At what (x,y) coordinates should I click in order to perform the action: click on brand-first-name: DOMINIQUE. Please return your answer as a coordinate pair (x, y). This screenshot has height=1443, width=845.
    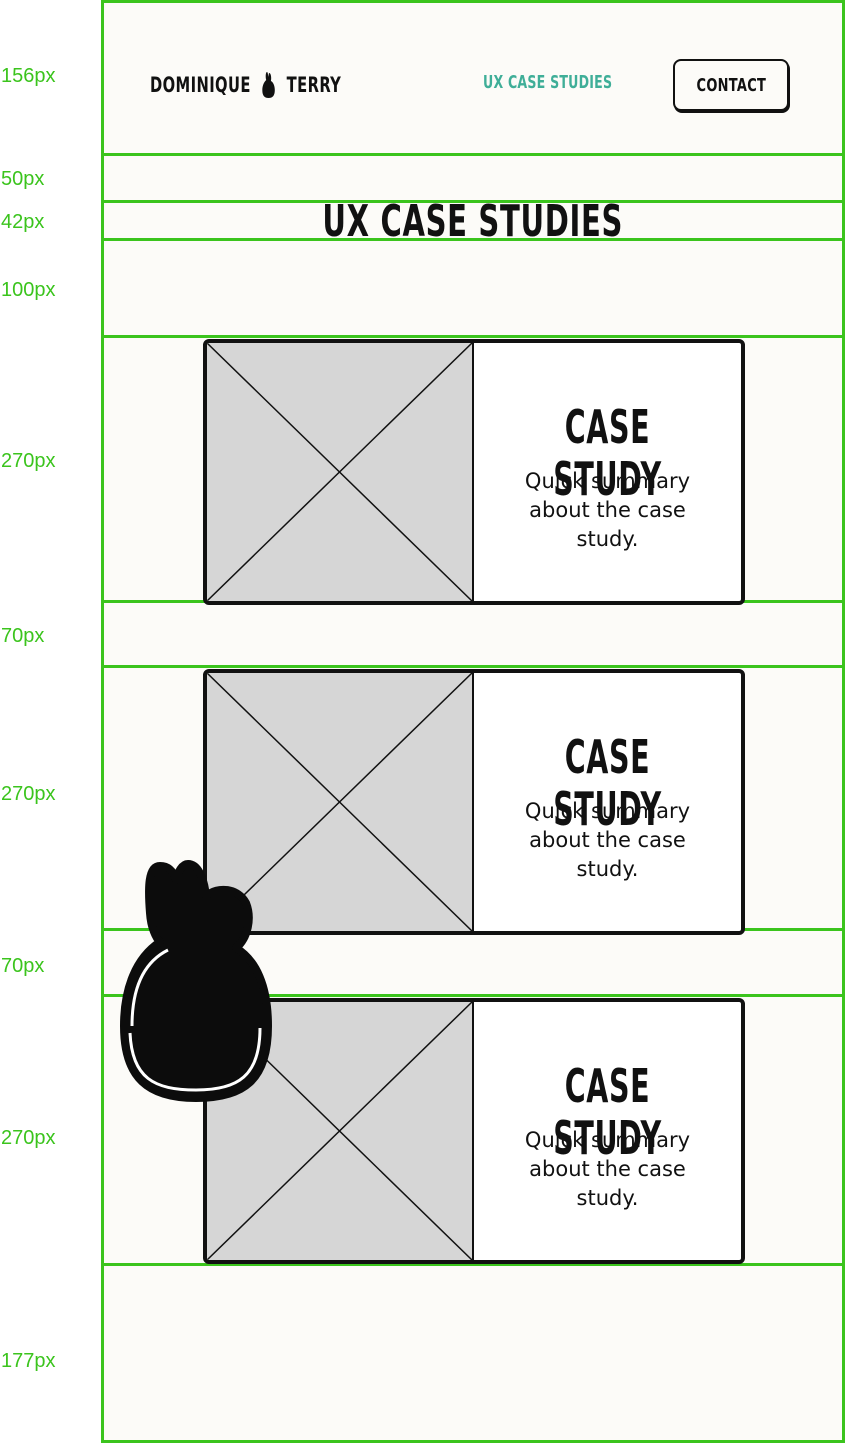
    Looking at the image, I should click on (200, 85).